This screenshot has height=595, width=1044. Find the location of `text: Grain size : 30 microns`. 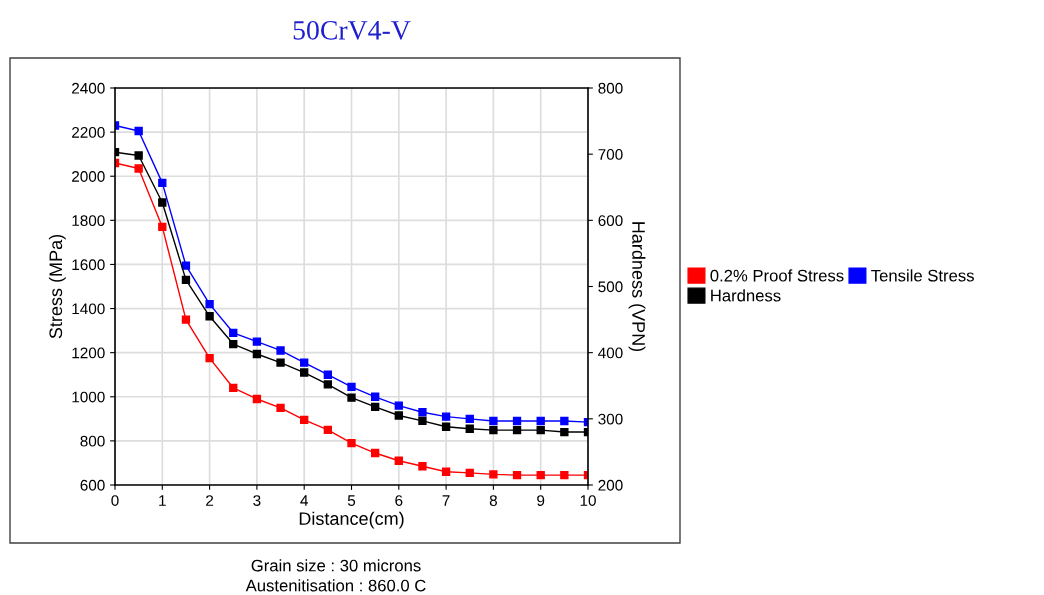

text: Grain size : 30 microns is located at coordinates (336, 565).